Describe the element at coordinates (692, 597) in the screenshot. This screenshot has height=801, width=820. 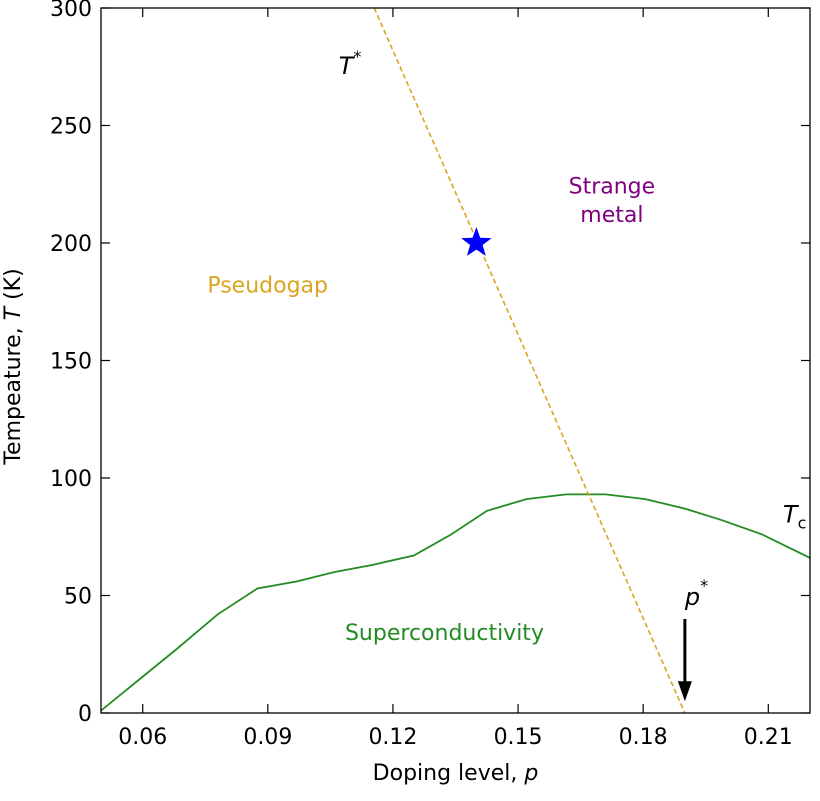
I see `p-star-base: p` at that location.